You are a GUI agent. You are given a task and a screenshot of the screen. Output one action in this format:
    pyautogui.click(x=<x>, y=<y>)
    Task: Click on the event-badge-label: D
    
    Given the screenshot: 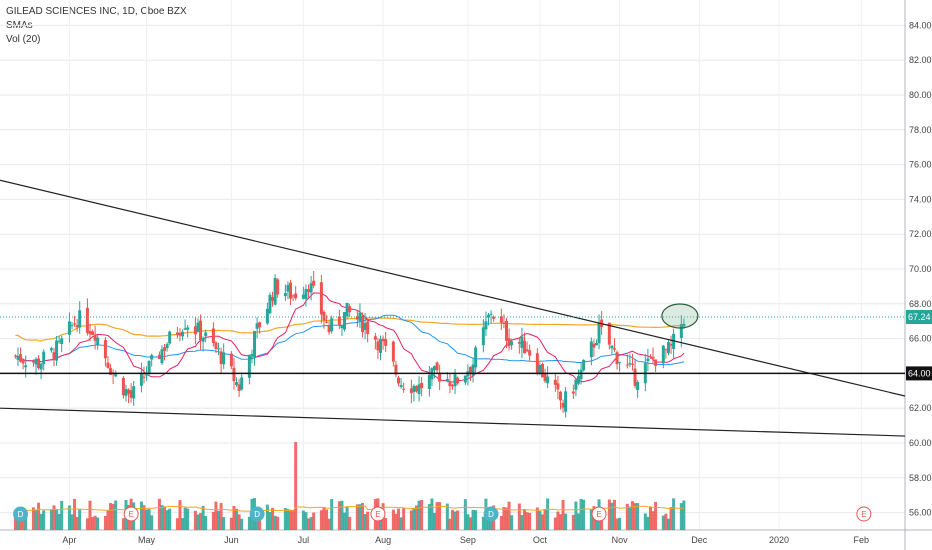 What is the action you would take?
    pyautogui.click(x=491, y=514)
    